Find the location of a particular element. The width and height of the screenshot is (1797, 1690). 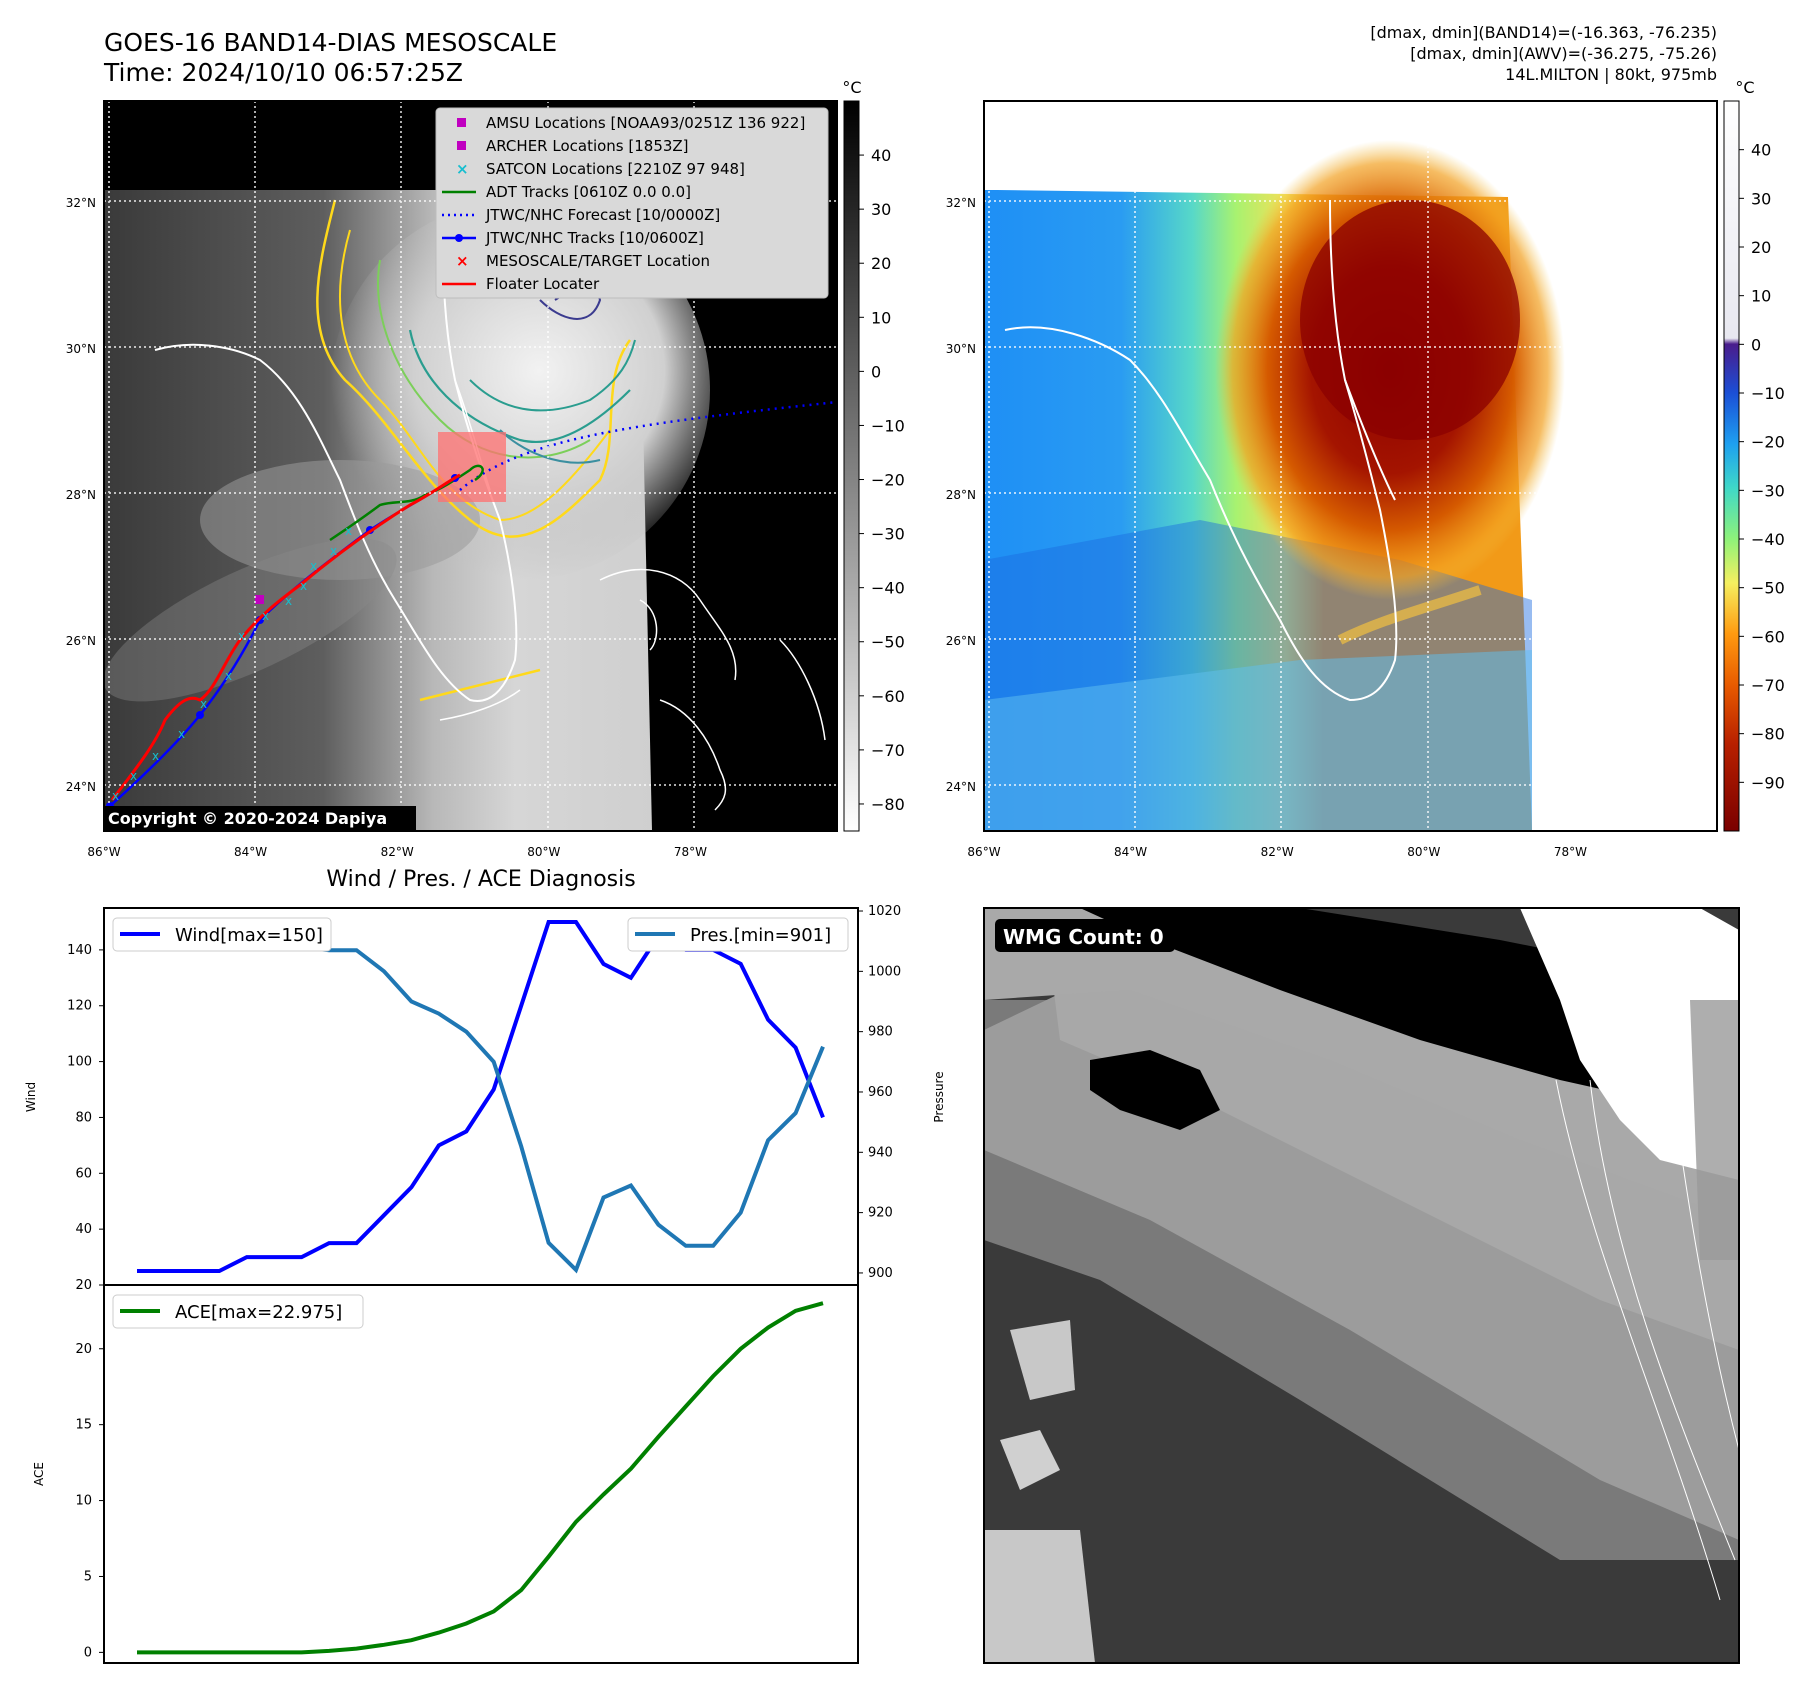

wind-tick-label: 140 is located at coordinates (79, 950).